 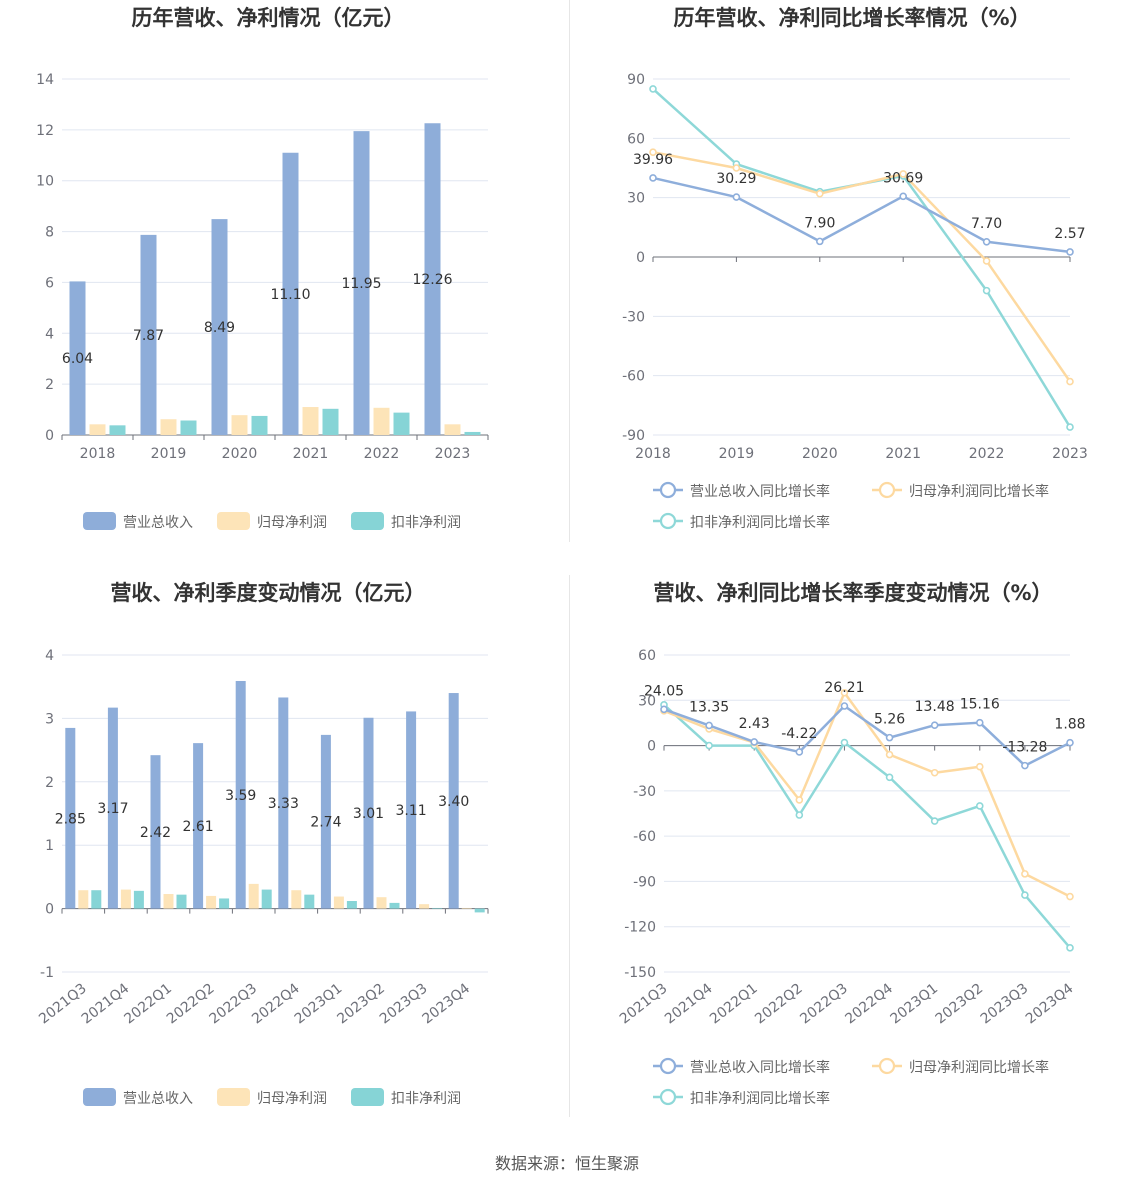 I want to click on x-tick-label: 2023, so click(x=453, y=454).